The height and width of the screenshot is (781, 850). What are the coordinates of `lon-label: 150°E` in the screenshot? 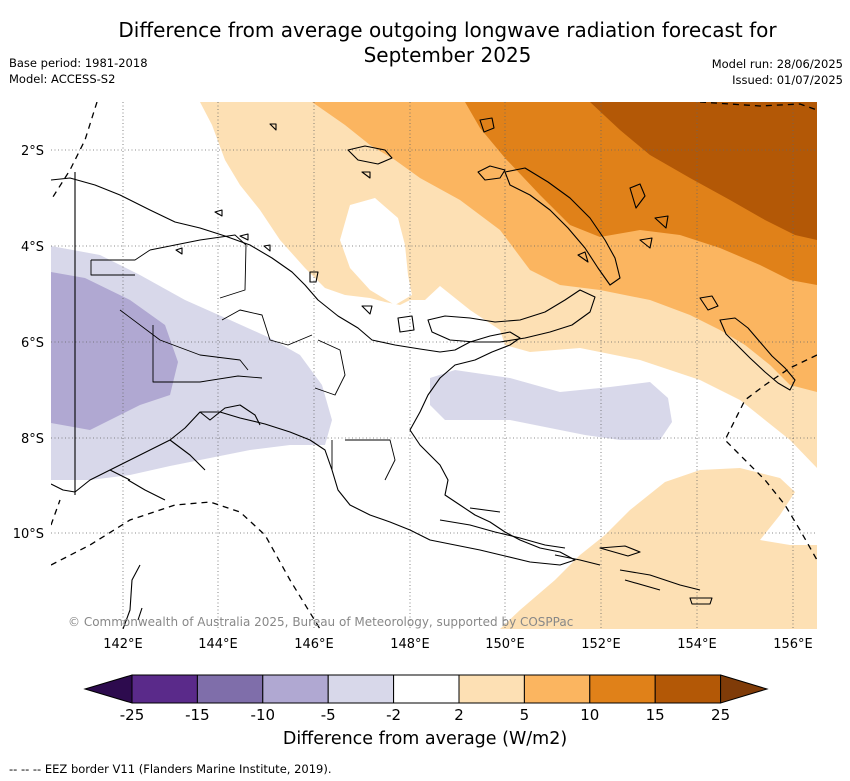 It's located at (505, 644).